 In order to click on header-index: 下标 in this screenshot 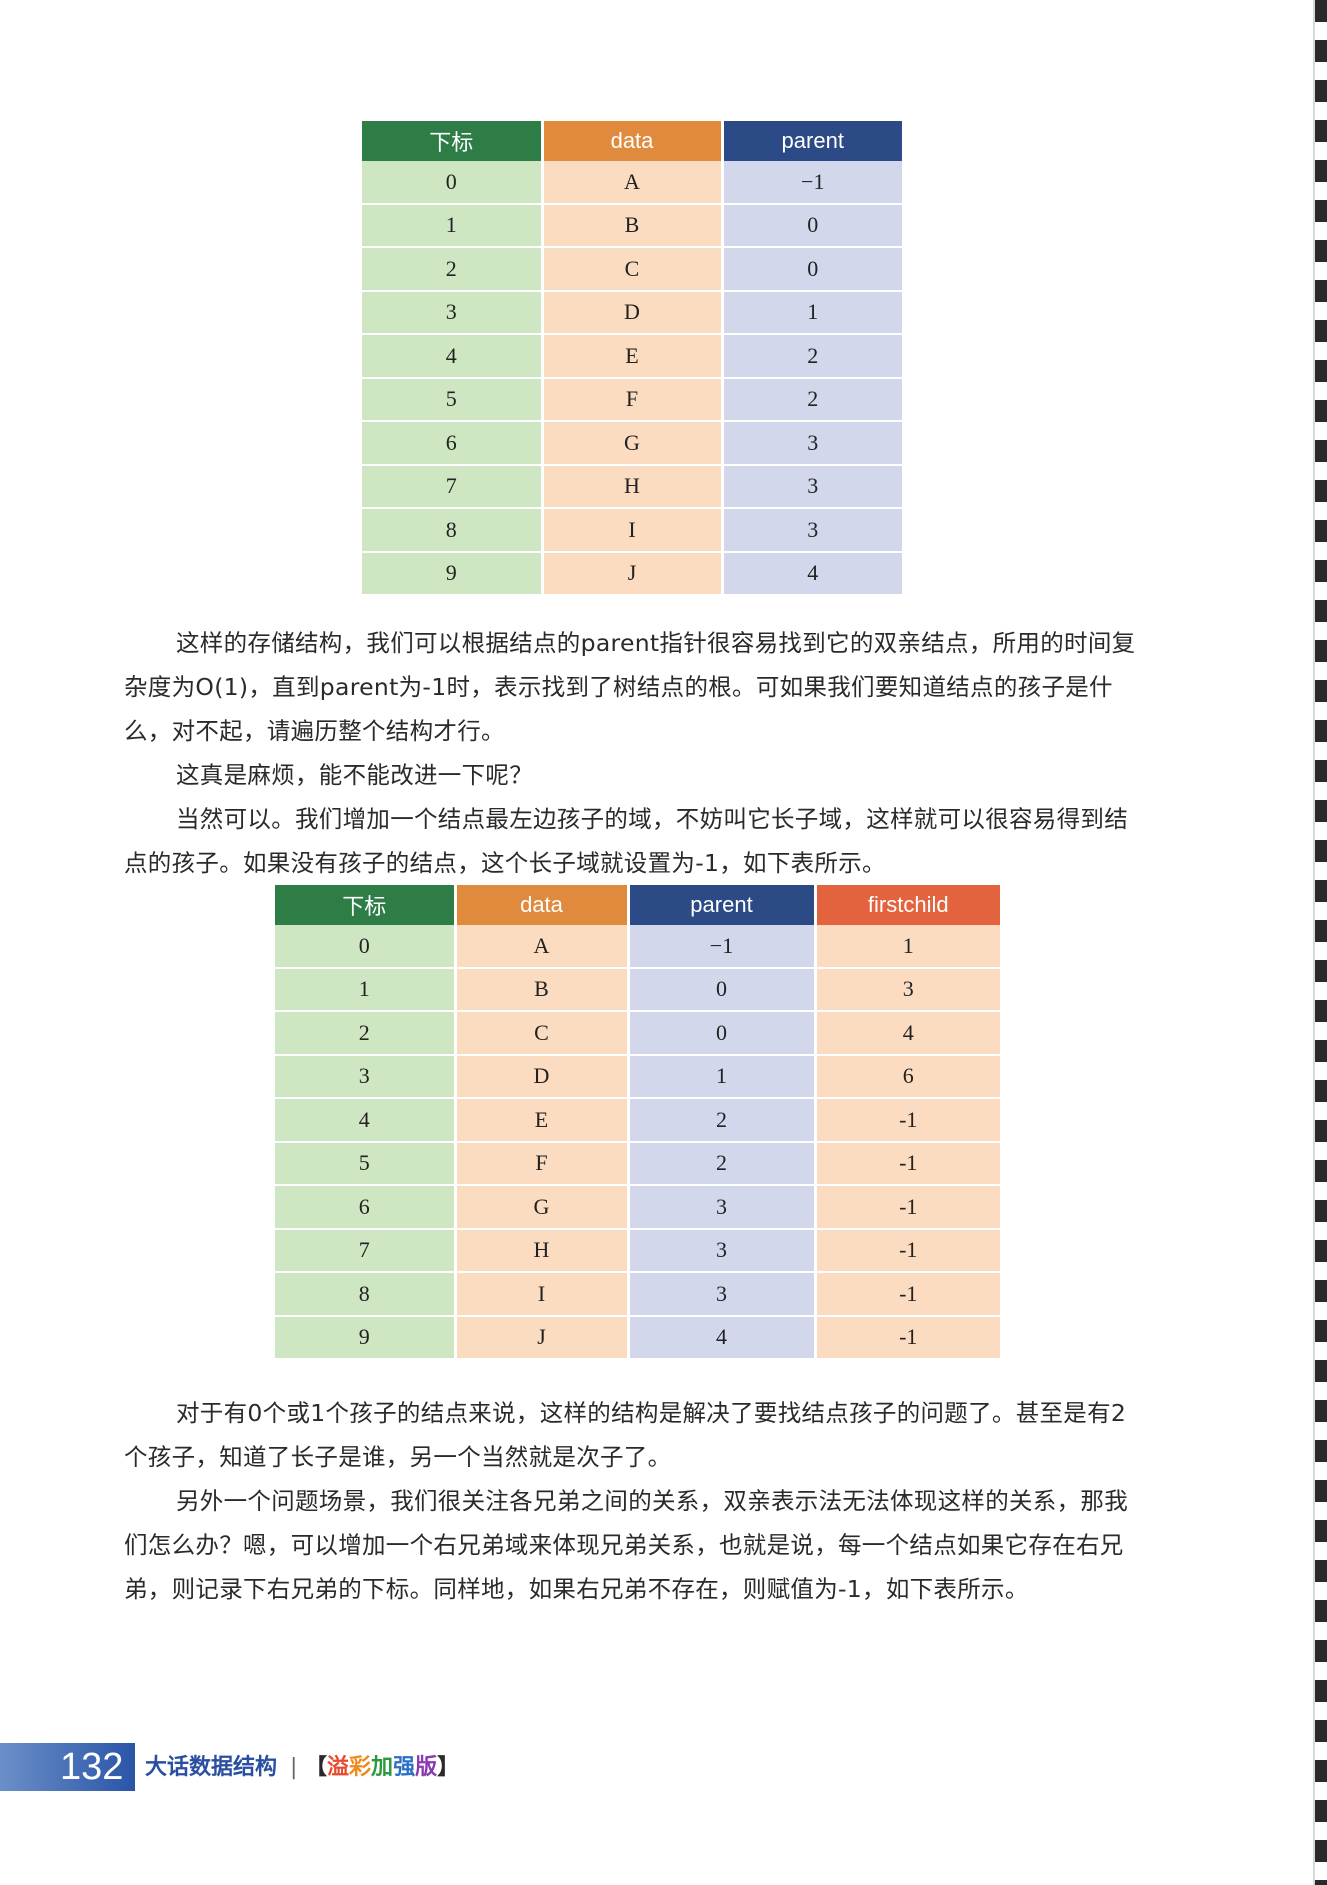, I will do `click(365, 905)`.